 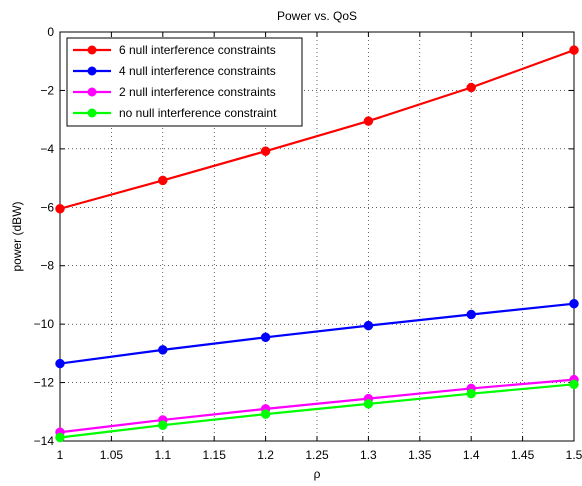 I want to click on y-tick-label: −6, so click(x=47, y=207).